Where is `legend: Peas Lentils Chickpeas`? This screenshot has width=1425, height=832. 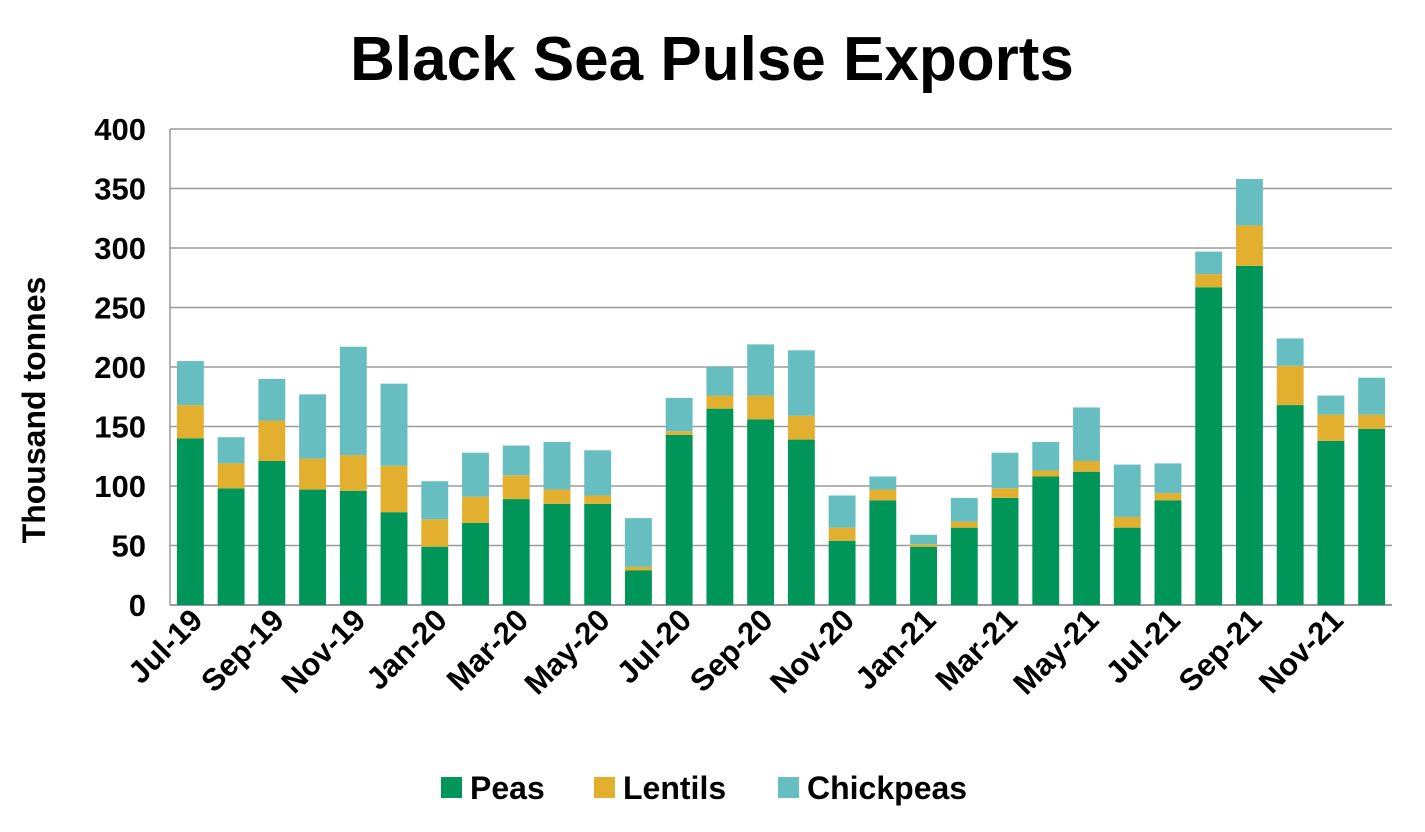
legend: Peas Lentils Chickpeas is located at coordinates (704, 788).